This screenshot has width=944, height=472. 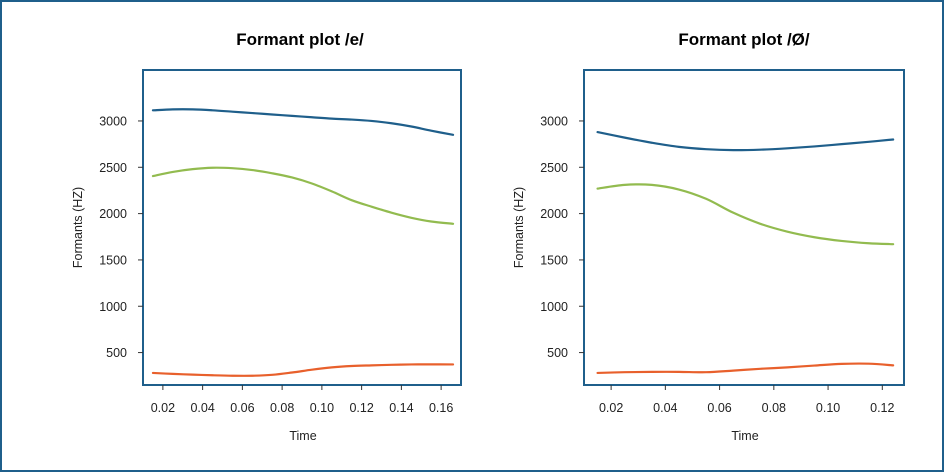 What do you see at coordinates (300, 39) in the screenshot?
I see `chart-title: Formant plot /e/` at bounding box center [300, 39].